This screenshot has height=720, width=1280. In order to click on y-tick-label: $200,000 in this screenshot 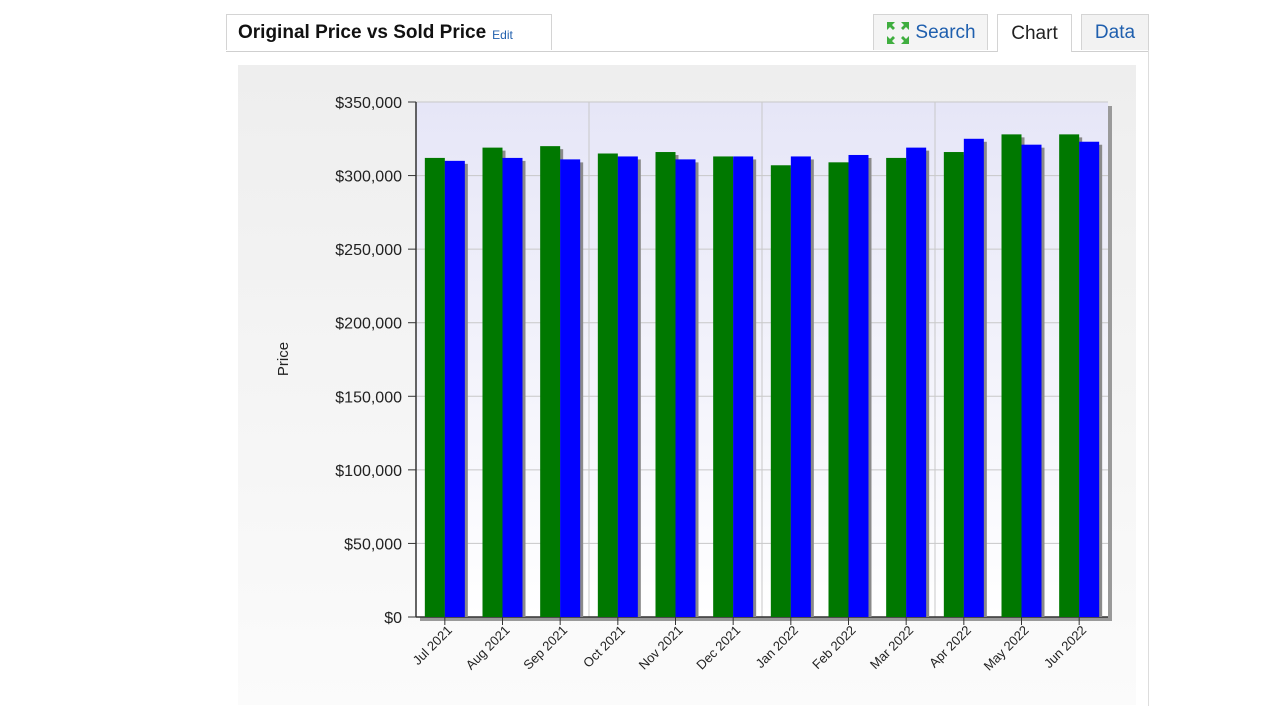, I will do `click(368, 324)`.